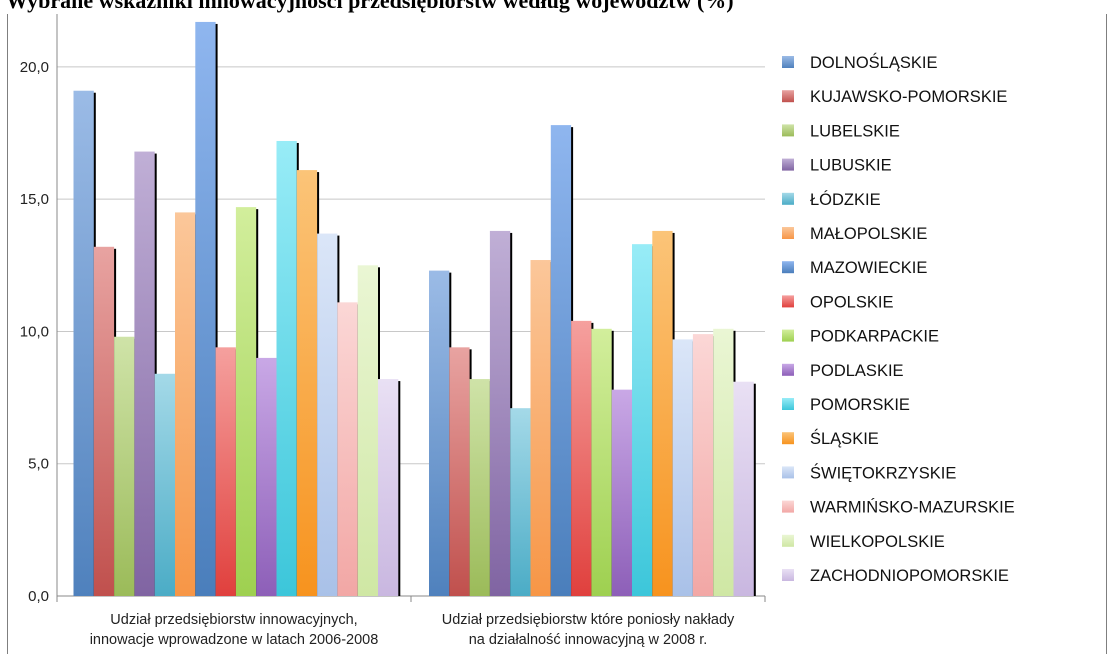  Describe the element at coordinates (874, 337) in the screenshot. I see `legend-label: PODKARPACKIE` at that location.